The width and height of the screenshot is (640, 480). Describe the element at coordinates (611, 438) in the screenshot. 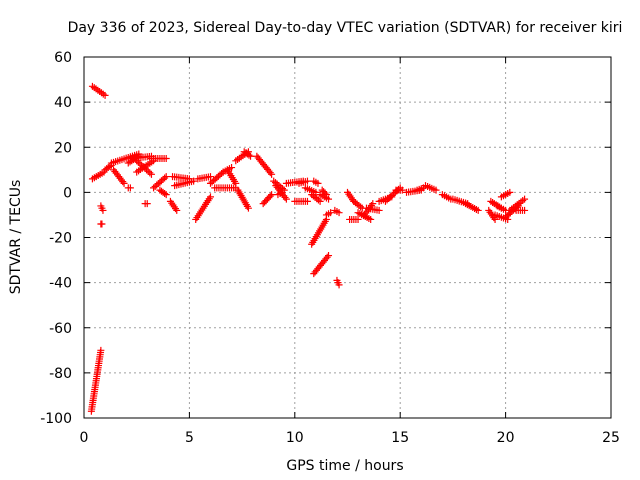

I see `x-tick-label: 25` at that location.